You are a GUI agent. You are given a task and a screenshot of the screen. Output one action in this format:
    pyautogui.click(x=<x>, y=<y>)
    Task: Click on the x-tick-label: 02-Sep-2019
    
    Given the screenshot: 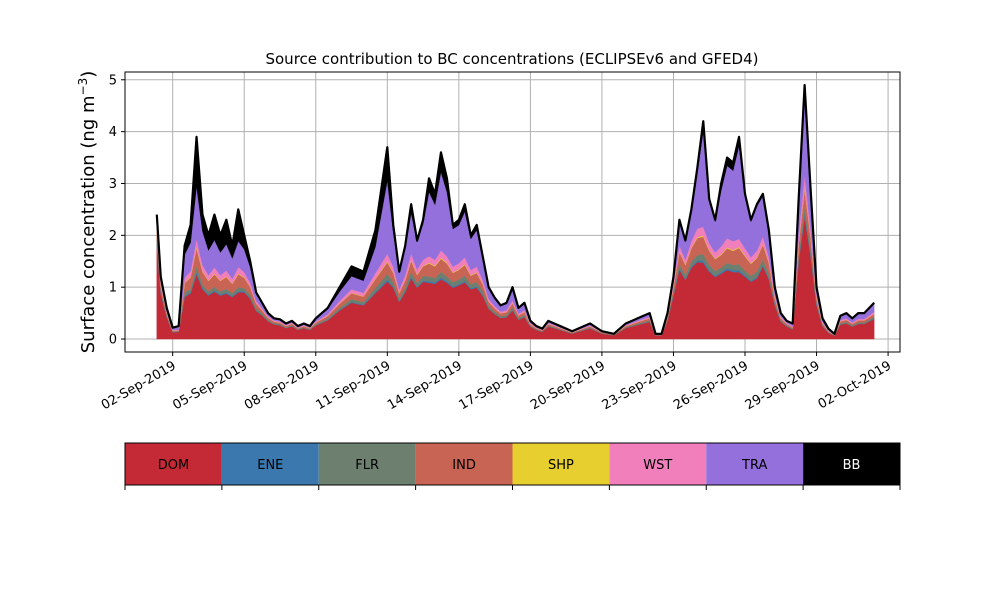 What is the action you would take?
    pyautogui.click(x=139, y=385)
    